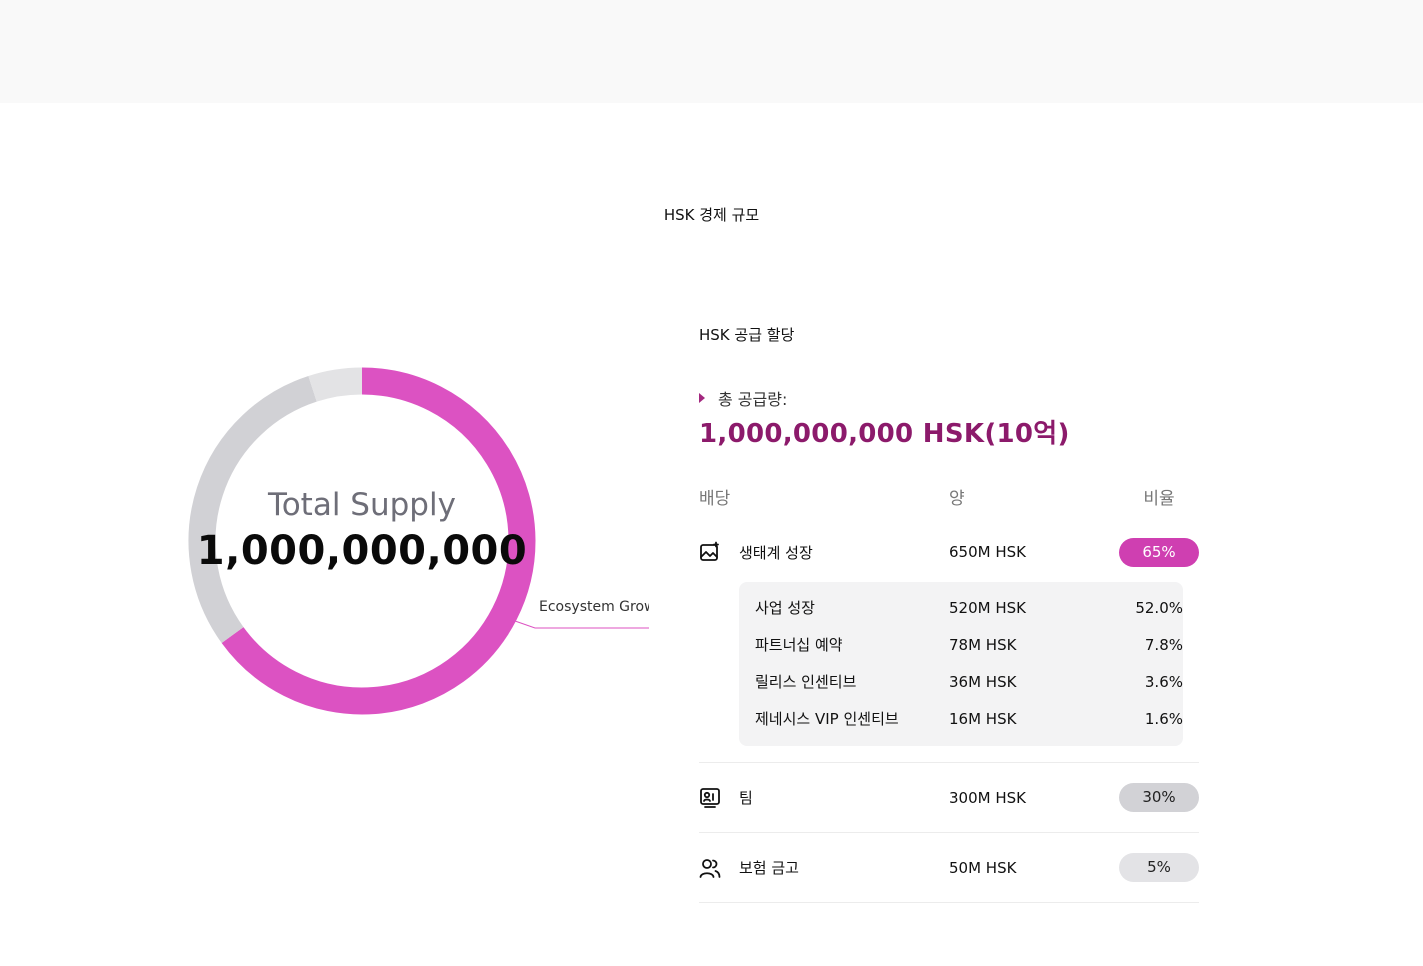 The image size is (1423, 966). I want to click on sub-row: 릴리스 인센티브 36M HSK 3.6%, so click(961, 682).